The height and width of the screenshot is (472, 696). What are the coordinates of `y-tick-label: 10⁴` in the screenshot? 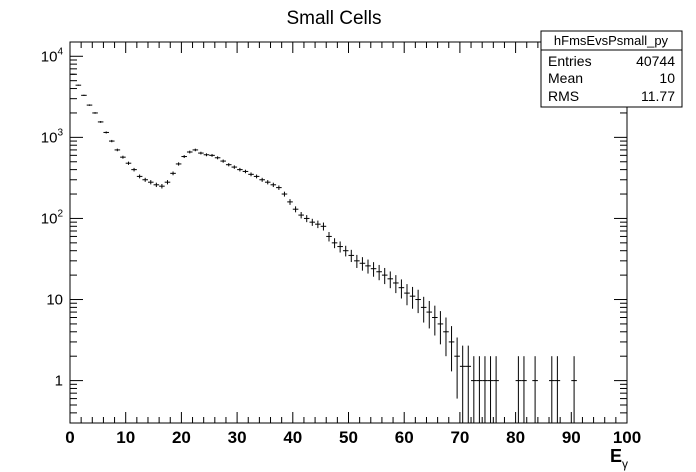 It's located at (52, 55).